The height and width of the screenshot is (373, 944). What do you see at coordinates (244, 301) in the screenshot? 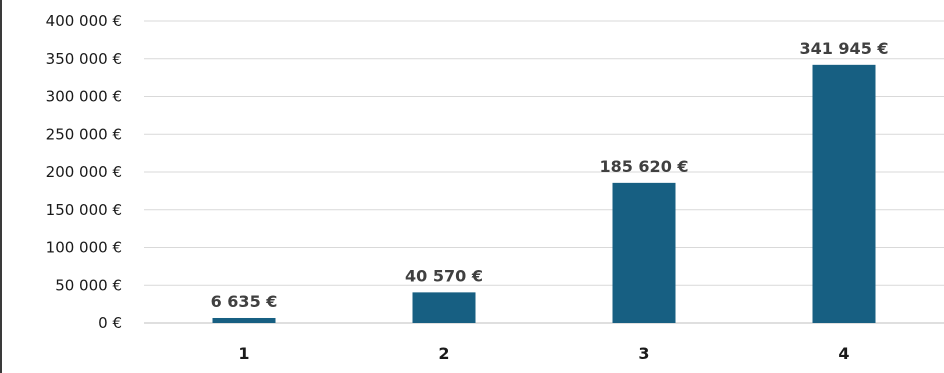
I see `data-label: 6 635 €` at bounding box center [244, 301].